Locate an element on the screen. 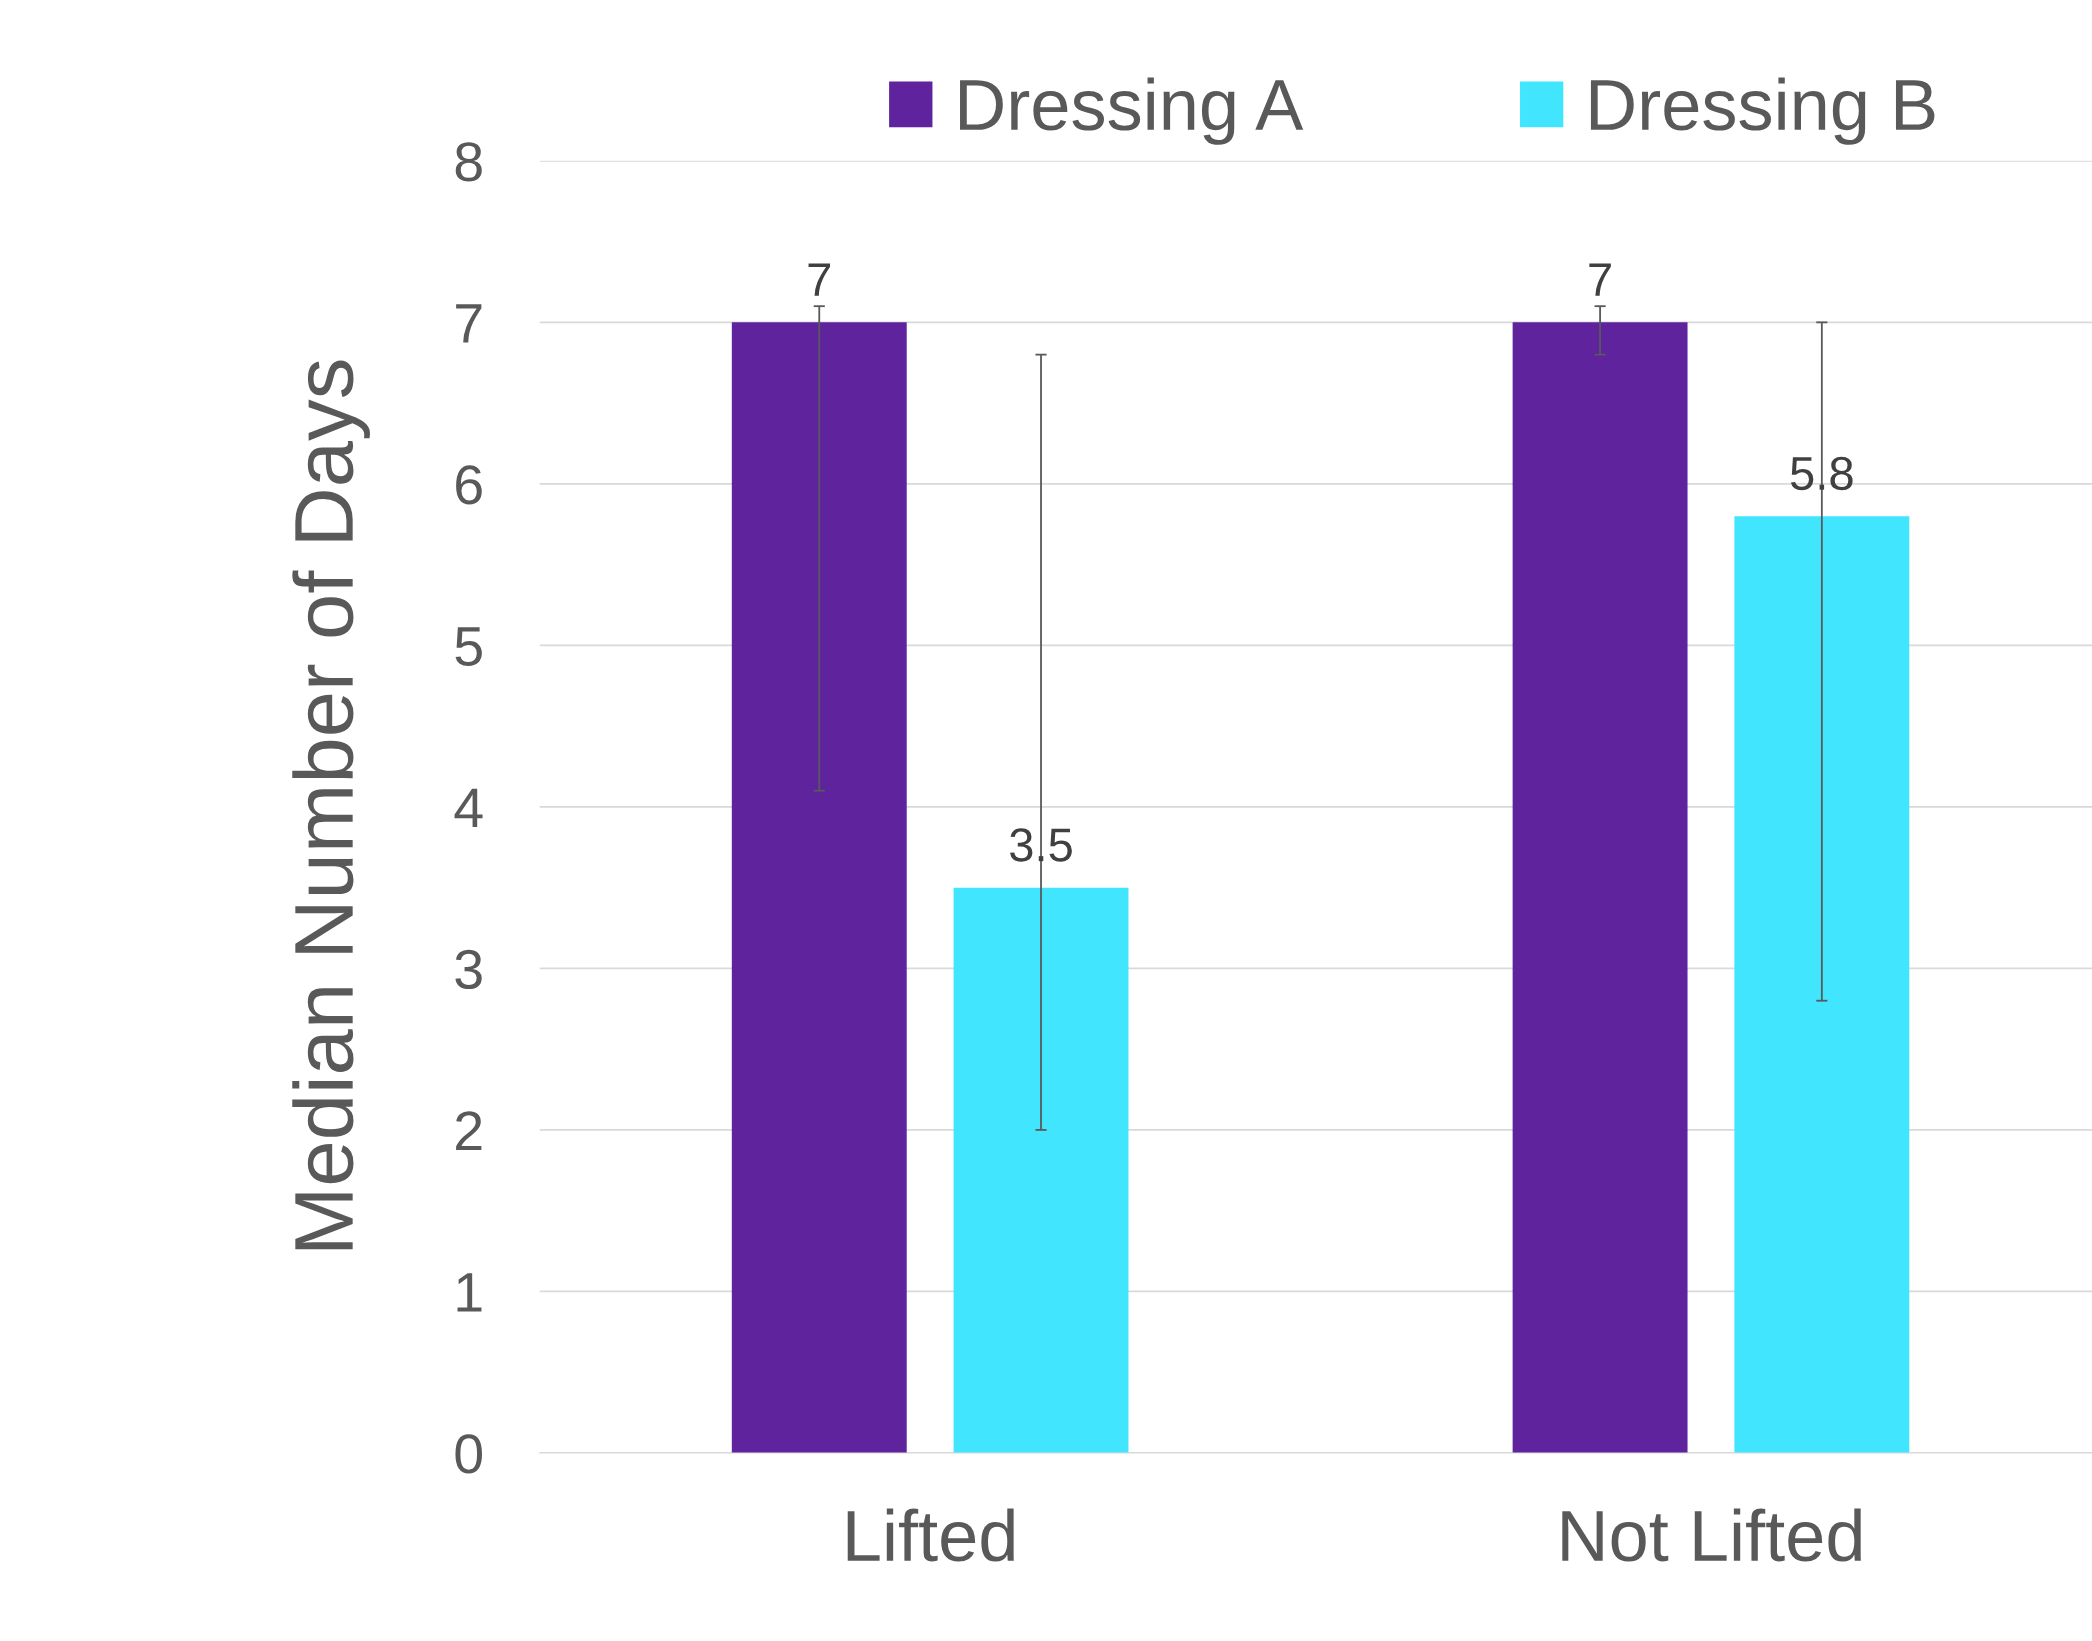  y-tick-label: 7 is located at coordinates (469, 323).